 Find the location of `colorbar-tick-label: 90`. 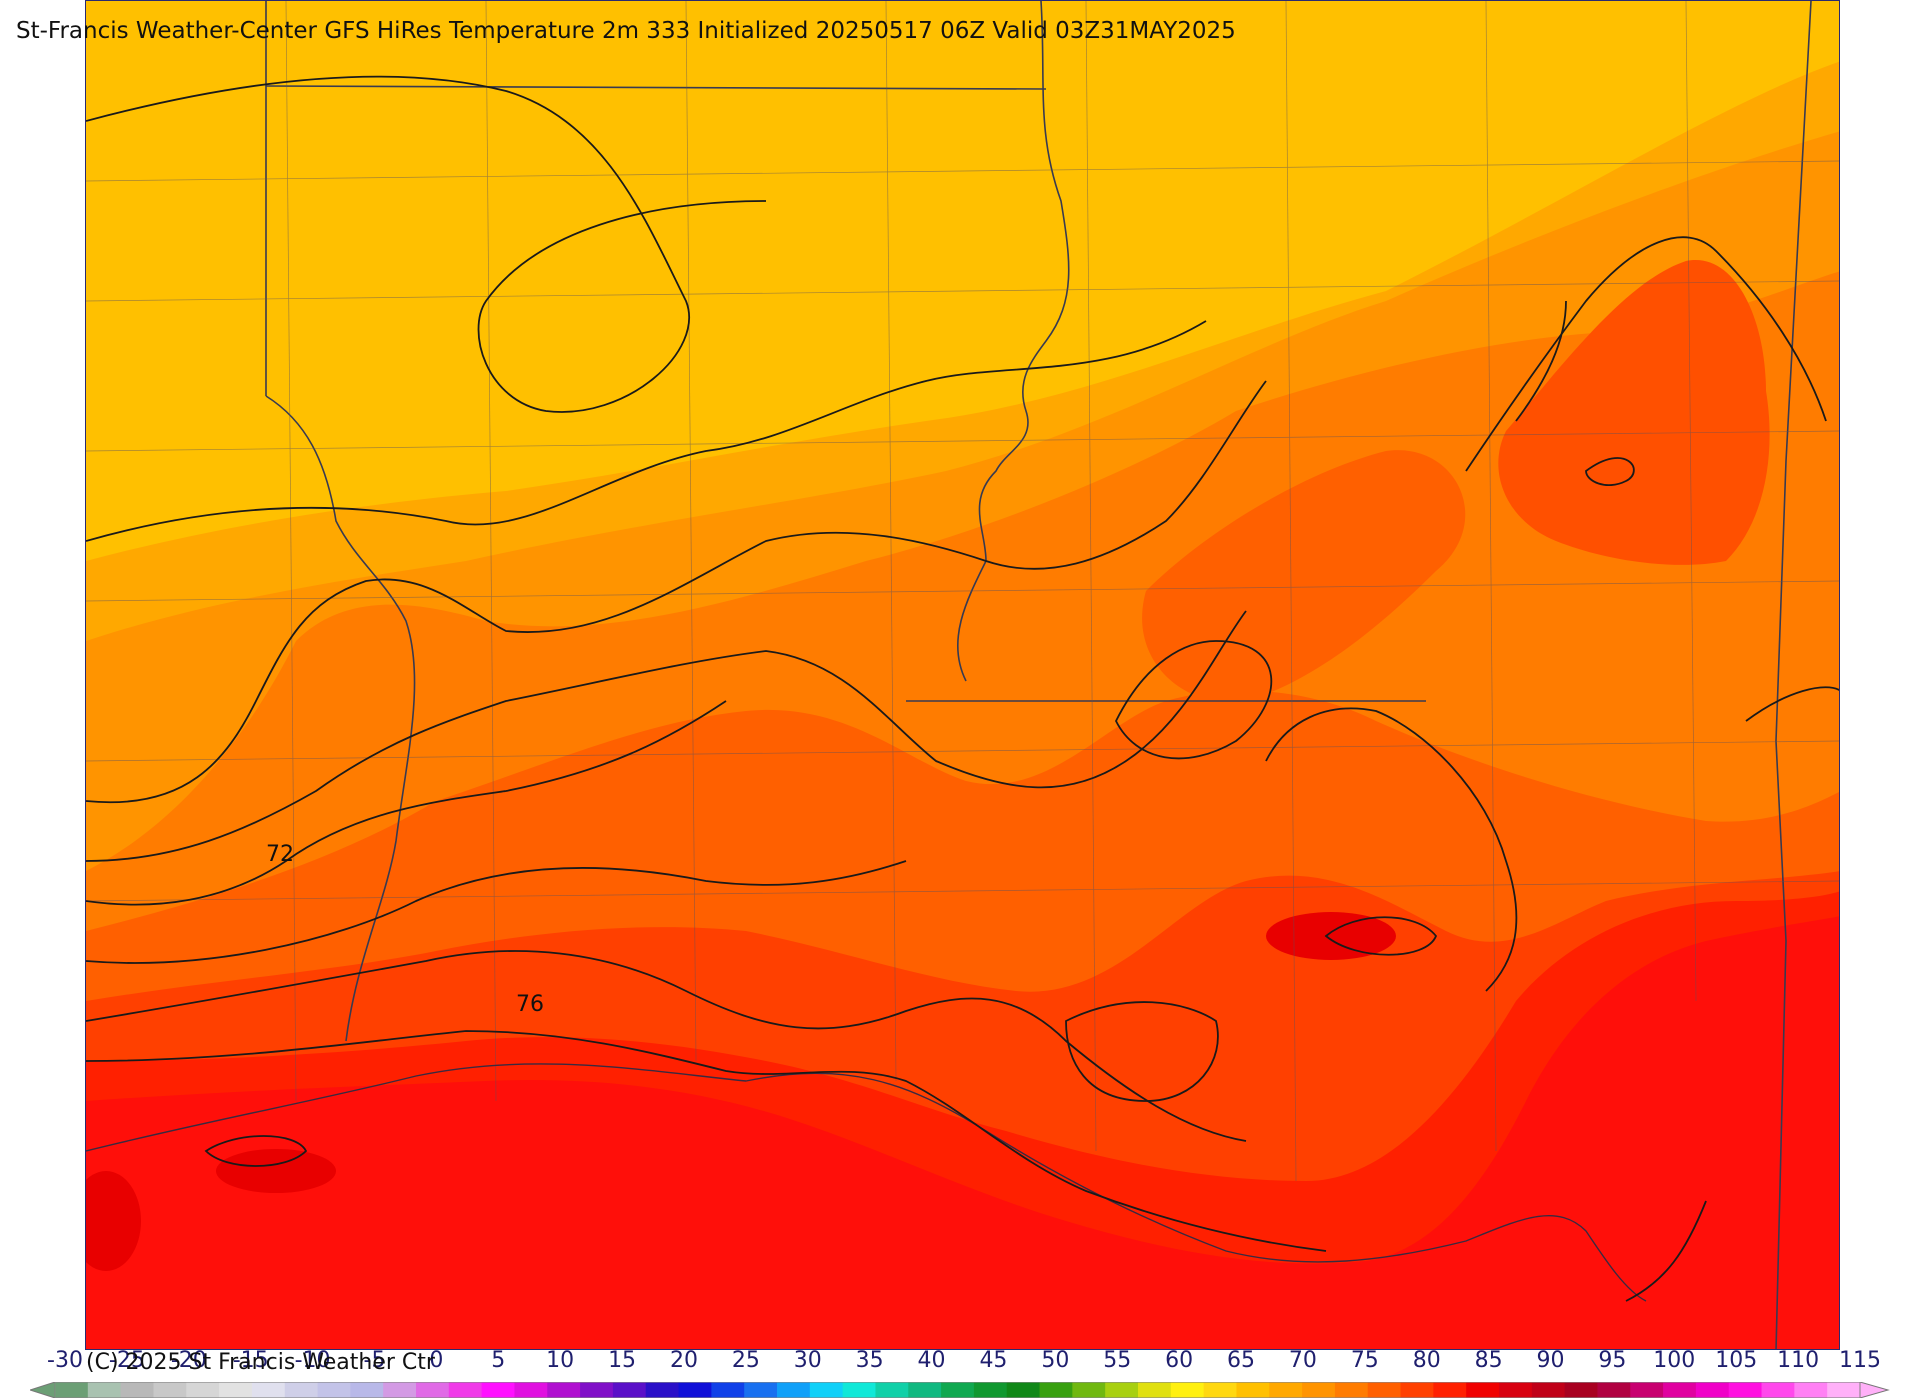

colorbar-tick-label: 90 is located at coordinates (1550, 1360).